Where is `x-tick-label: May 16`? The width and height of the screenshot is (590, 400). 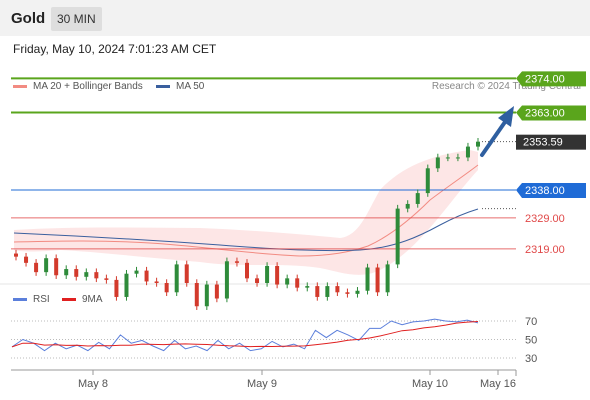 x-tick-label: May 16 is located at coordinates (498, 384).